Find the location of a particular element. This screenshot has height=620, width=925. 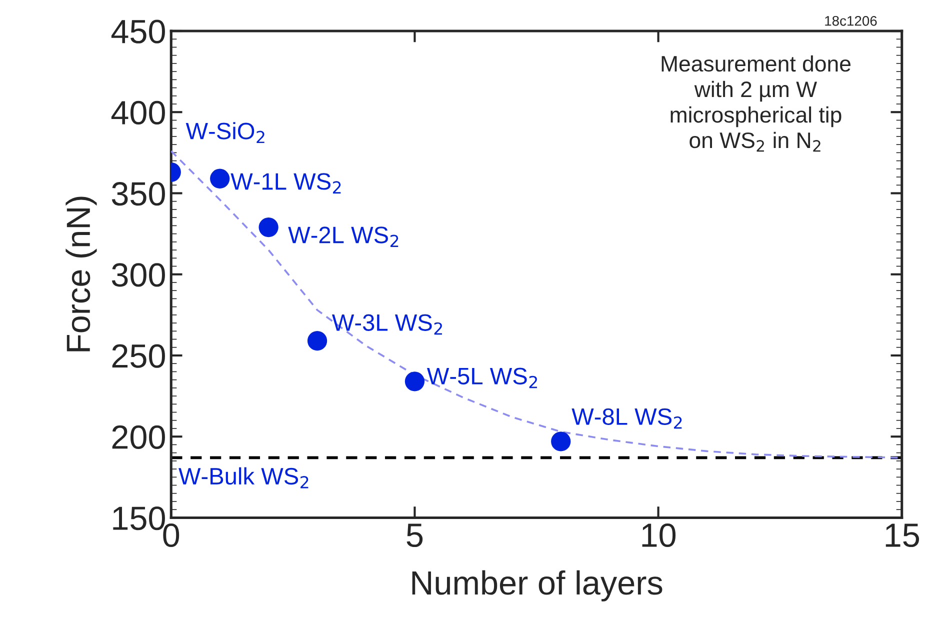

y-tick-label: 150 is located at coordinates (139, 518).